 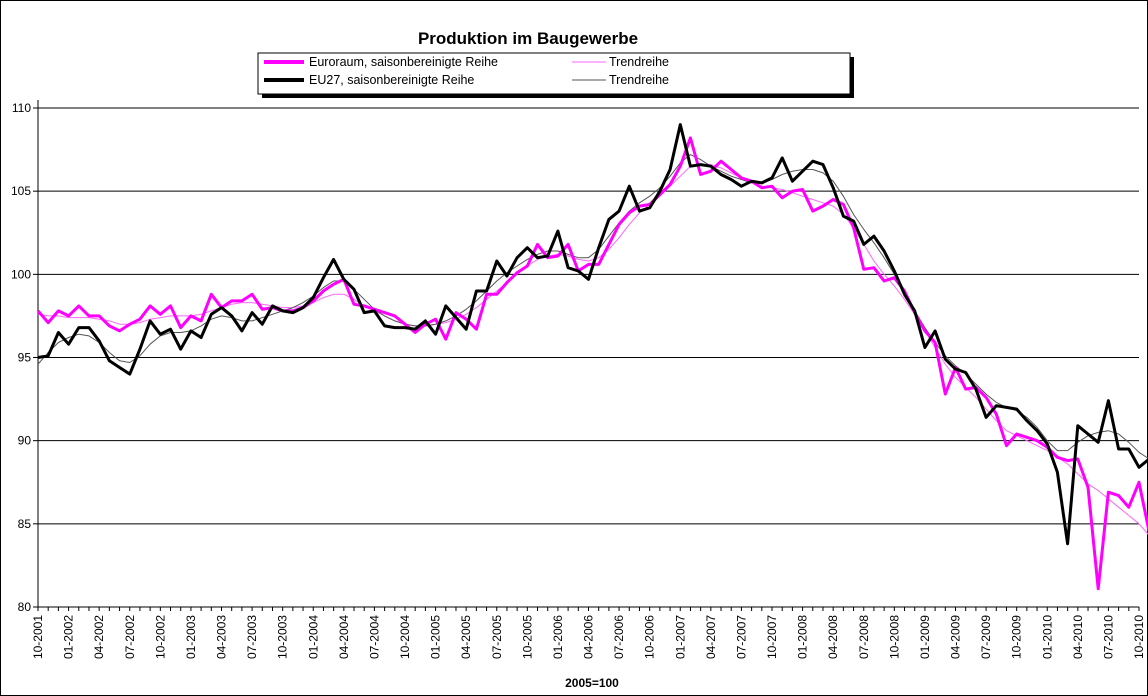 What do you see at coordinates (592, 683) in the screenshot?
I see `x-axis-label: 2005=100` at bounding box center [592, 683].